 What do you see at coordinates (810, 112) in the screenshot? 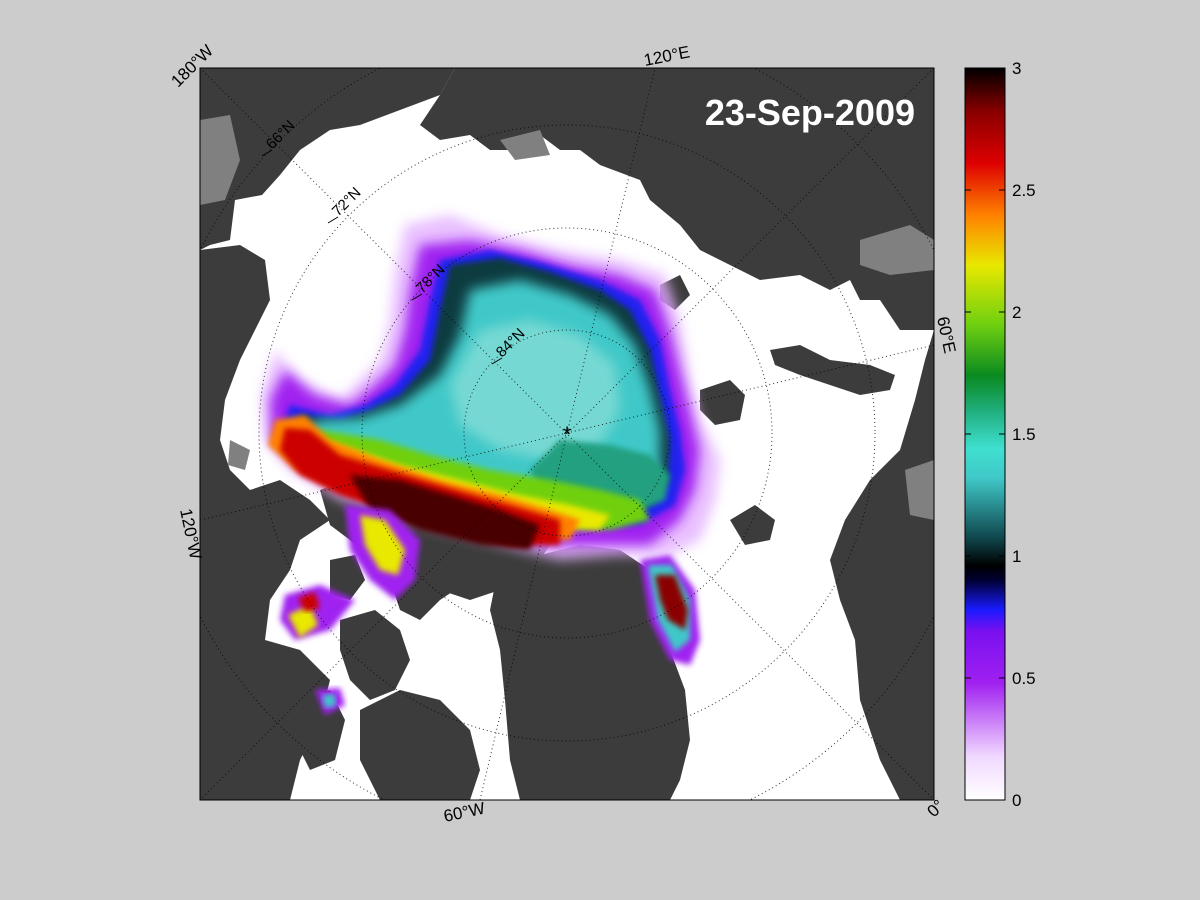
I see `date-label: 23-Sep-2009` at bounding box center [810, 112].